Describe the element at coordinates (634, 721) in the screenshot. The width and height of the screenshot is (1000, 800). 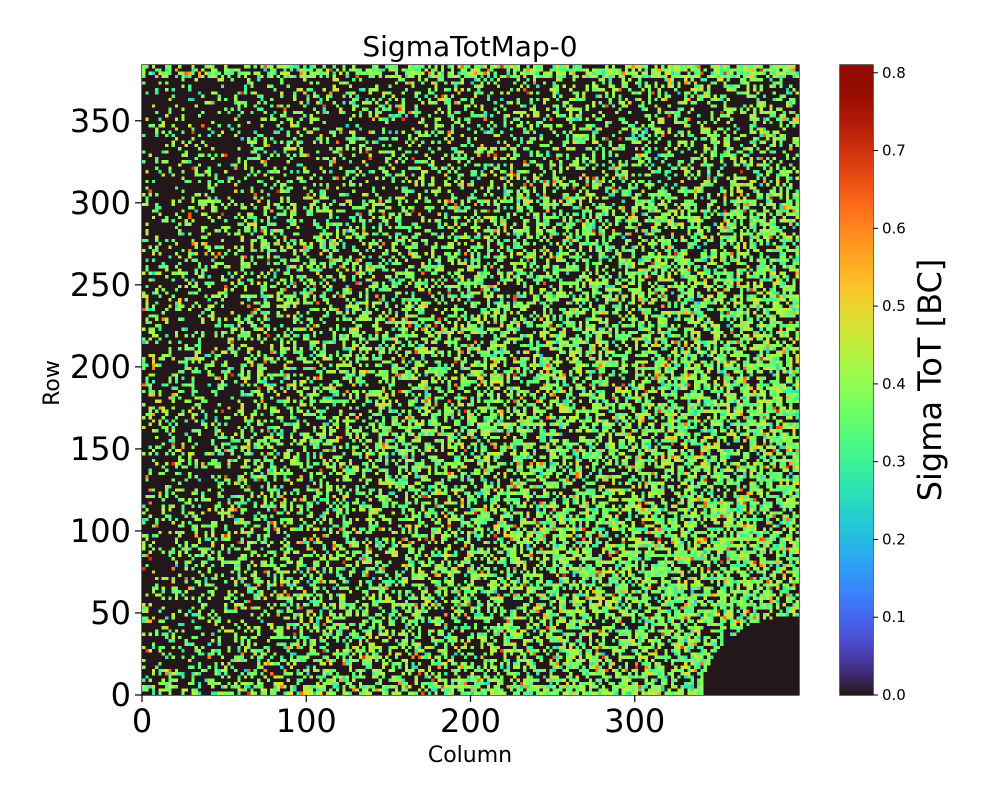
I see `x-tick-label: 300` at that location.